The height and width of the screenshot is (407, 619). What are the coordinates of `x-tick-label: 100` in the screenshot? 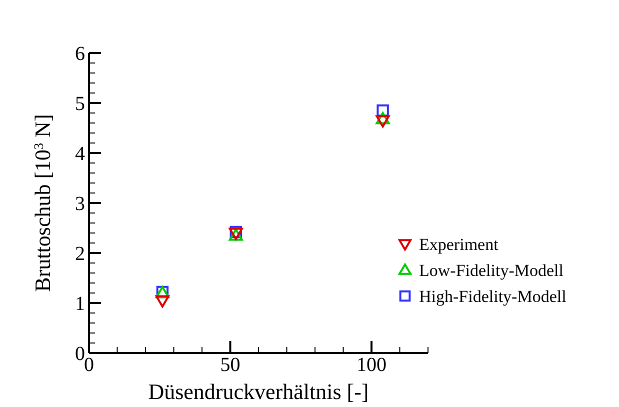 It's located at (371, 365).